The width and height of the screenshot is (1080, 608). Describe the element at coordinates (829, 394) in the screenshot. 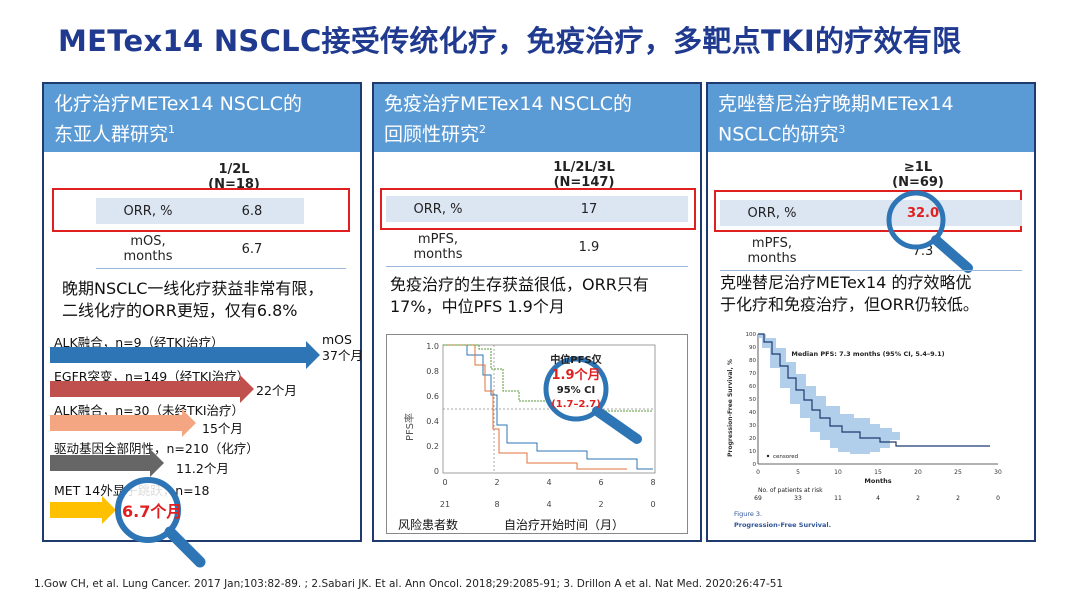

I see `confidence-band` at that location.